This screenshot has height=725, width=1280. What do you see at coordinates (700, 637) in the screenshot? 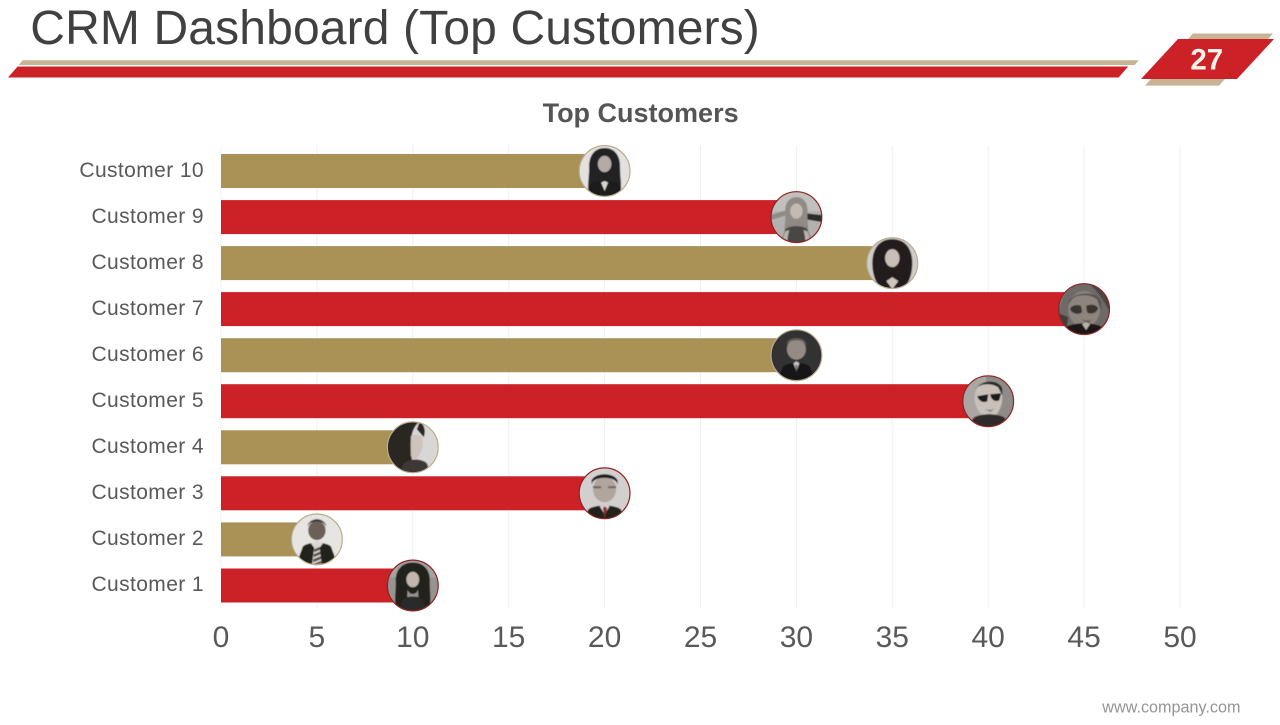
I see `svg-text: 25` at bounding box center [700, 637].